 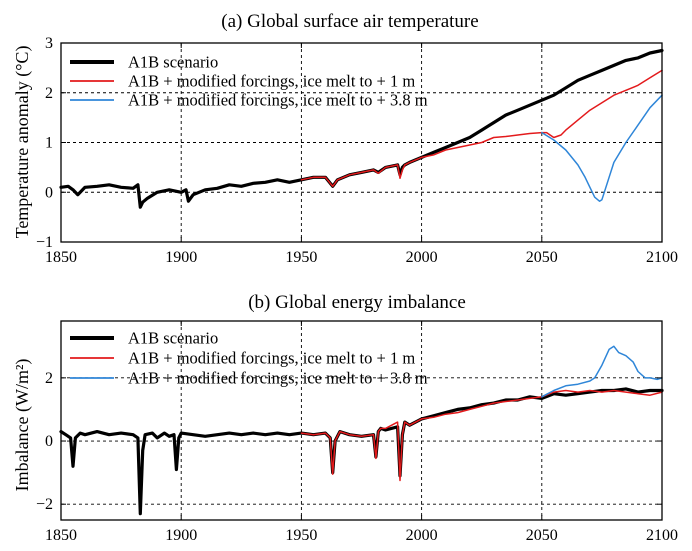 I want to click on panel-b-ytick-label-0: 0, so click(x=49, y=441).